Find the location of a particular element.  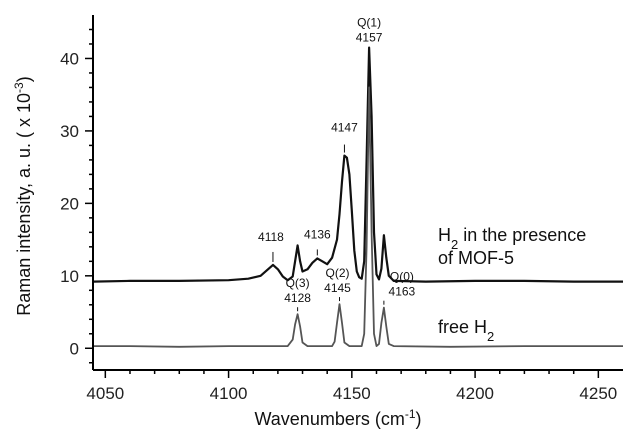

y-tick-label: 10 is located at coordinates (69, 276).